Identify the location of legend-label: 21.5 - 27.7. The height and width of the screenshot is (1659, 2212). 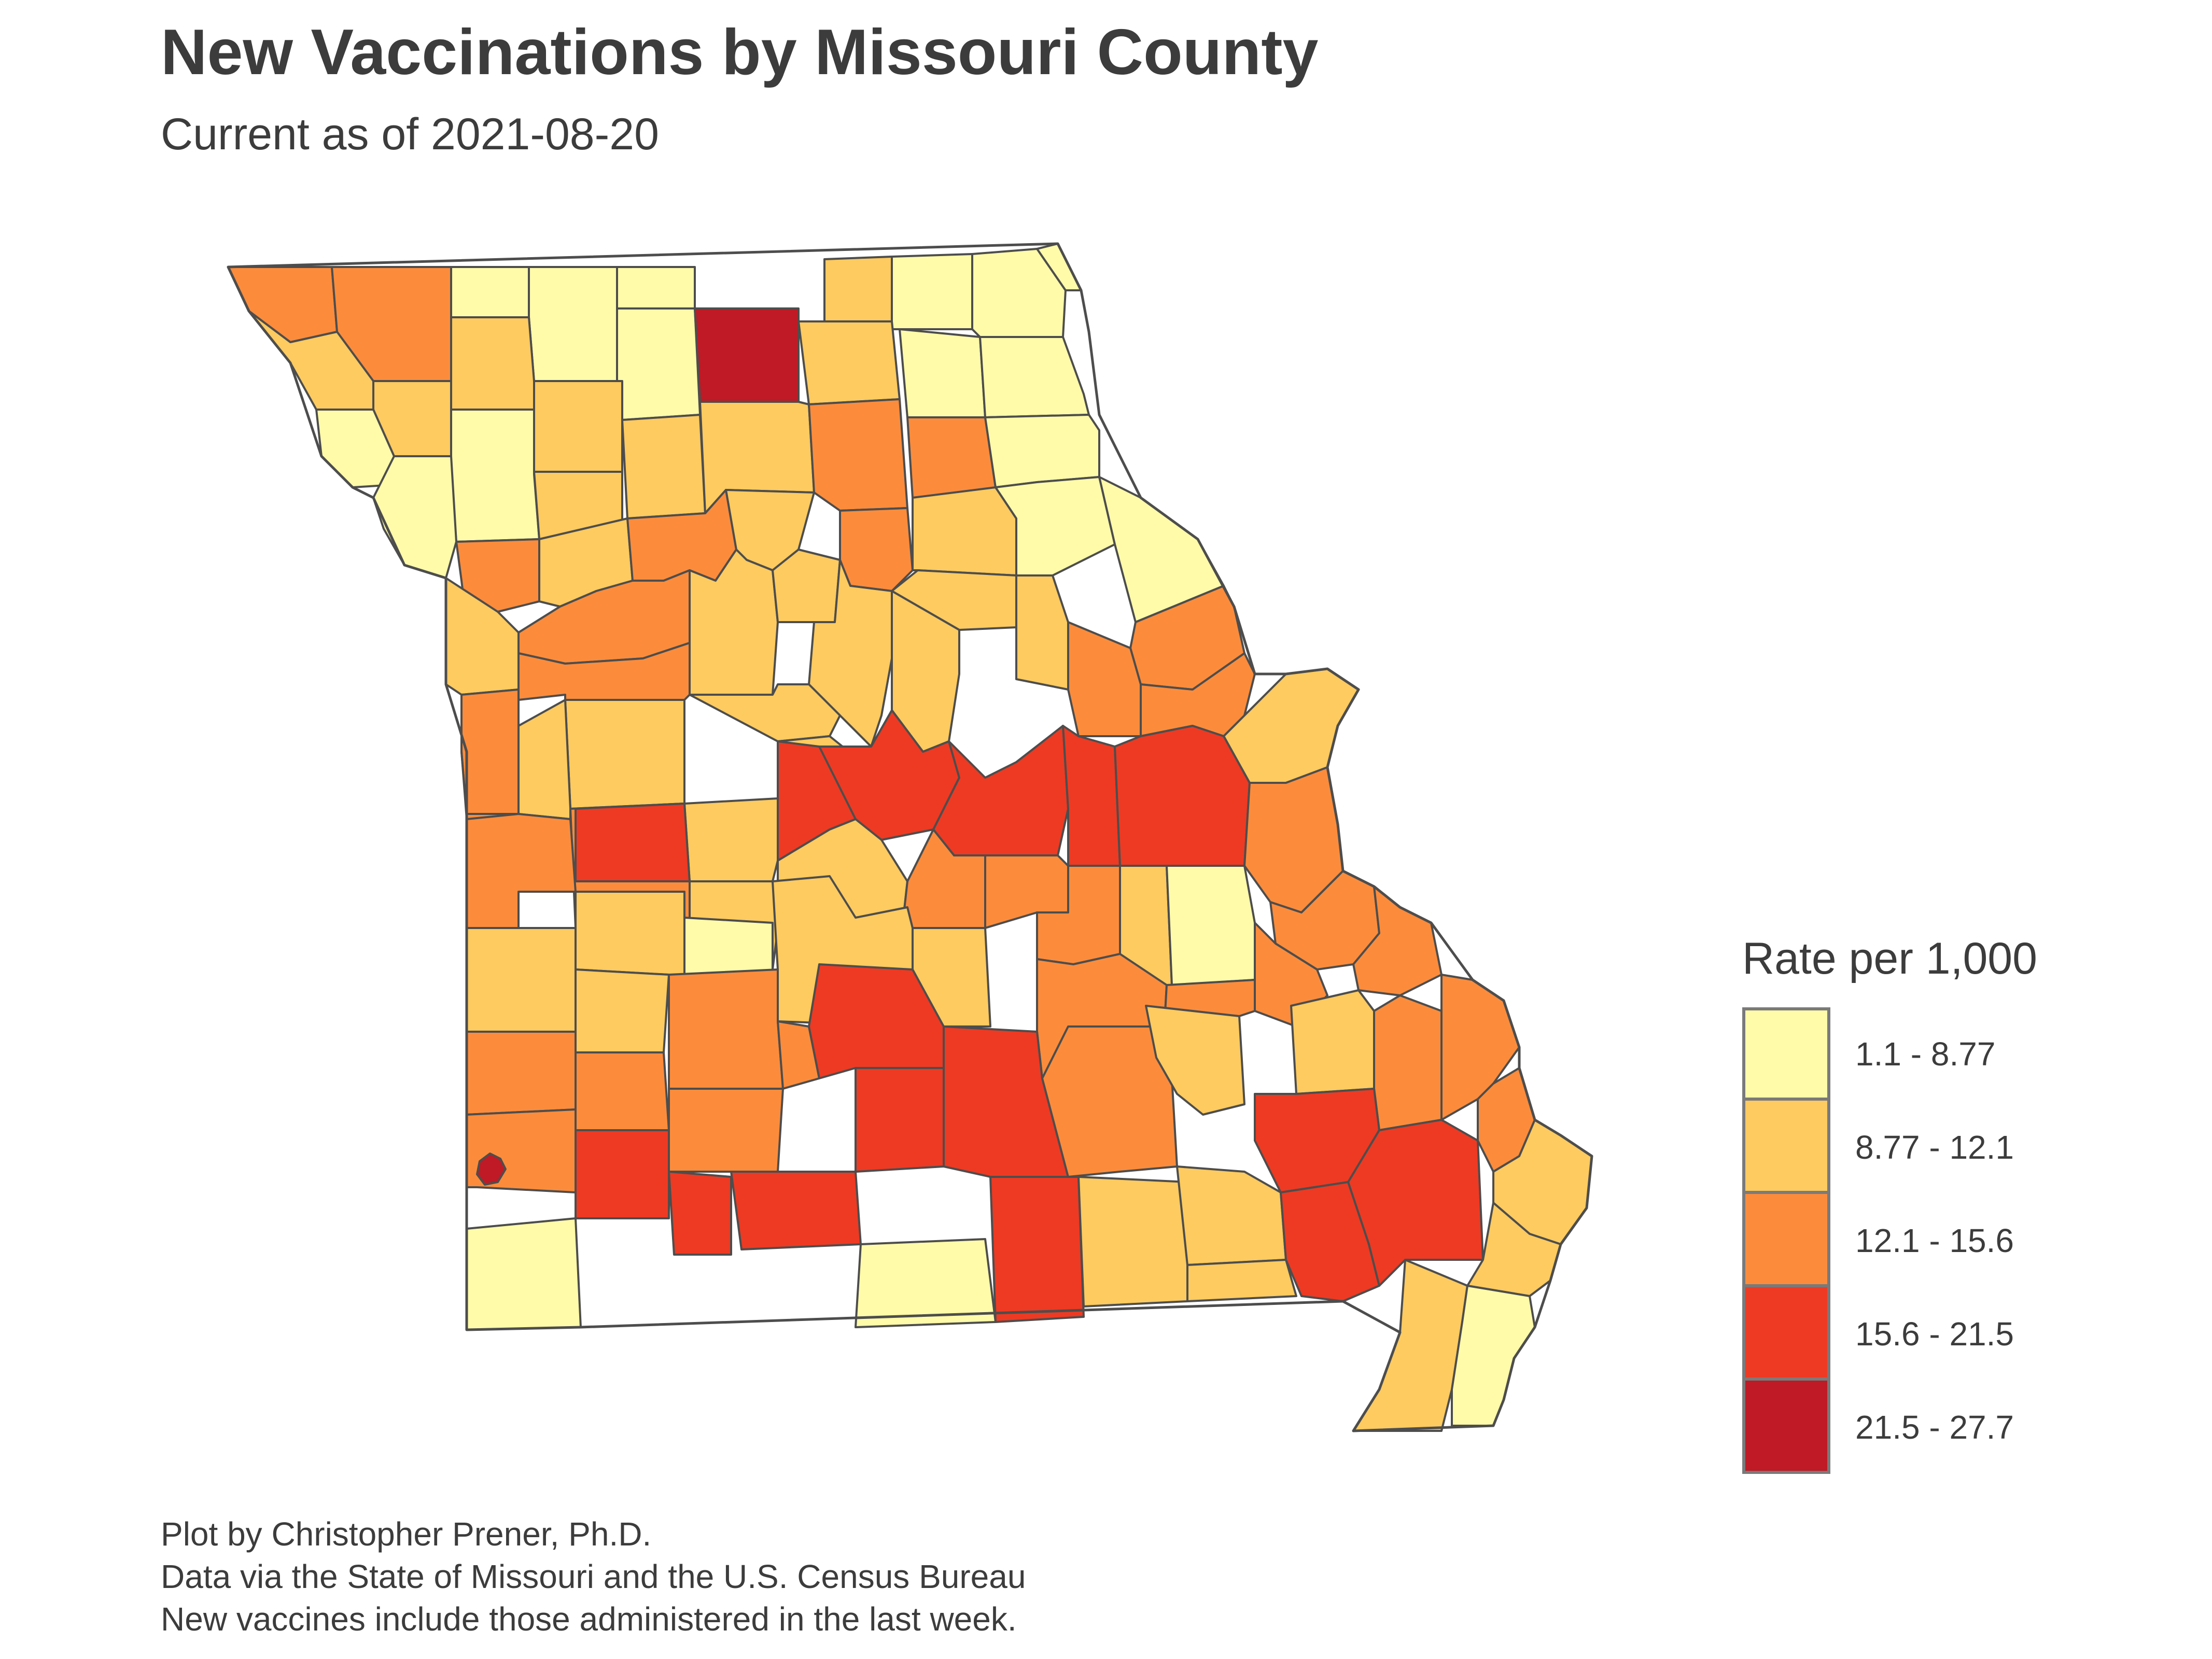
(1934, 1427).